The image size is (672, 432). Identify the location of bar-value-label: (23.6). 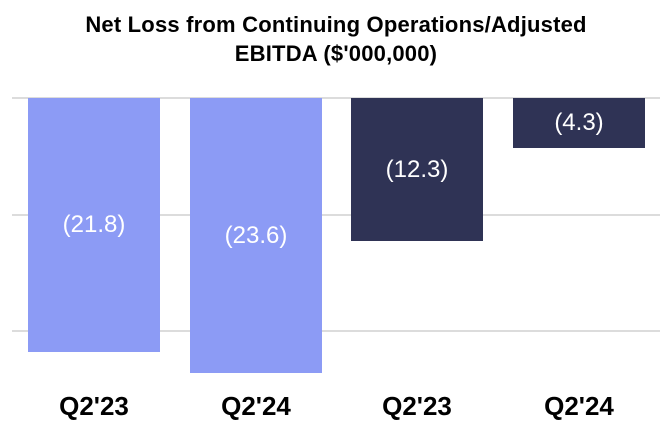
(256, 235).